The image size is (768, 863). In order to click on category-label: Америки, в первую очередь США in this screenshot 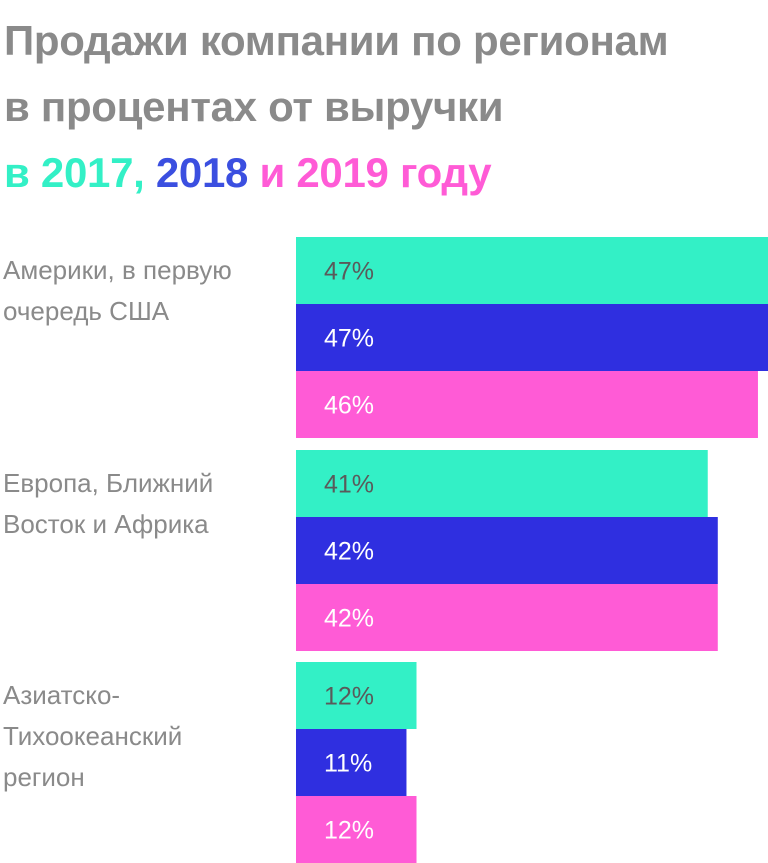, I will do `click(117, 290)`.